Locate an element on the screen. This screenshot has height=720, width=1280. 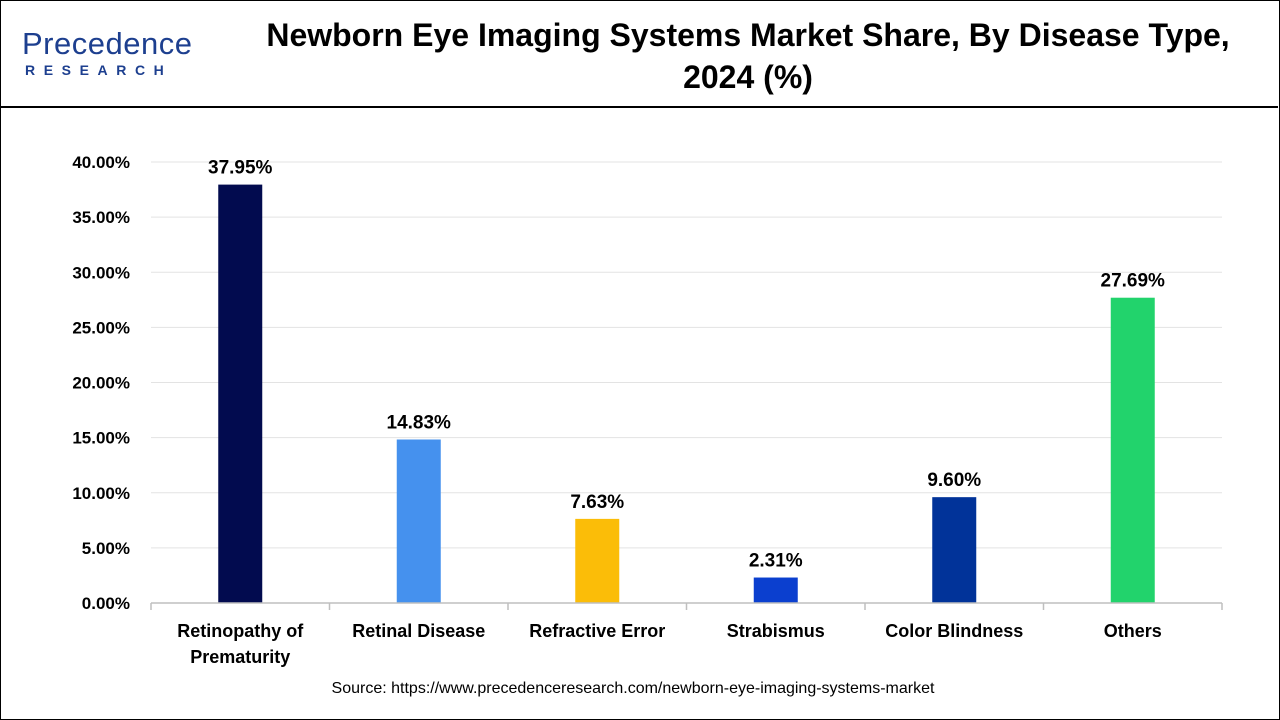
x-category-label: Retinal Disease is located at coordinates (418, 631).